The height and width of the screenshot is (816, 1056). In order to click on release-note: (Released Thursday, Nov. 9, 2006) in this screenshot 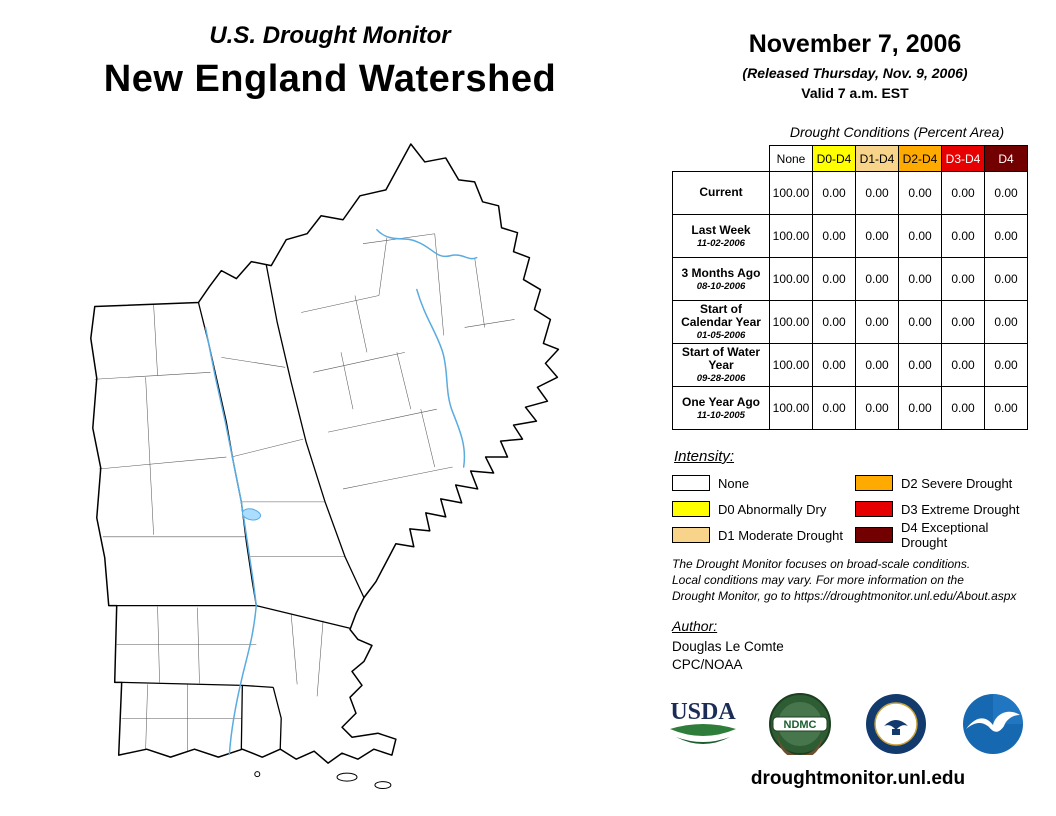, I will do `click(855, 73)`.